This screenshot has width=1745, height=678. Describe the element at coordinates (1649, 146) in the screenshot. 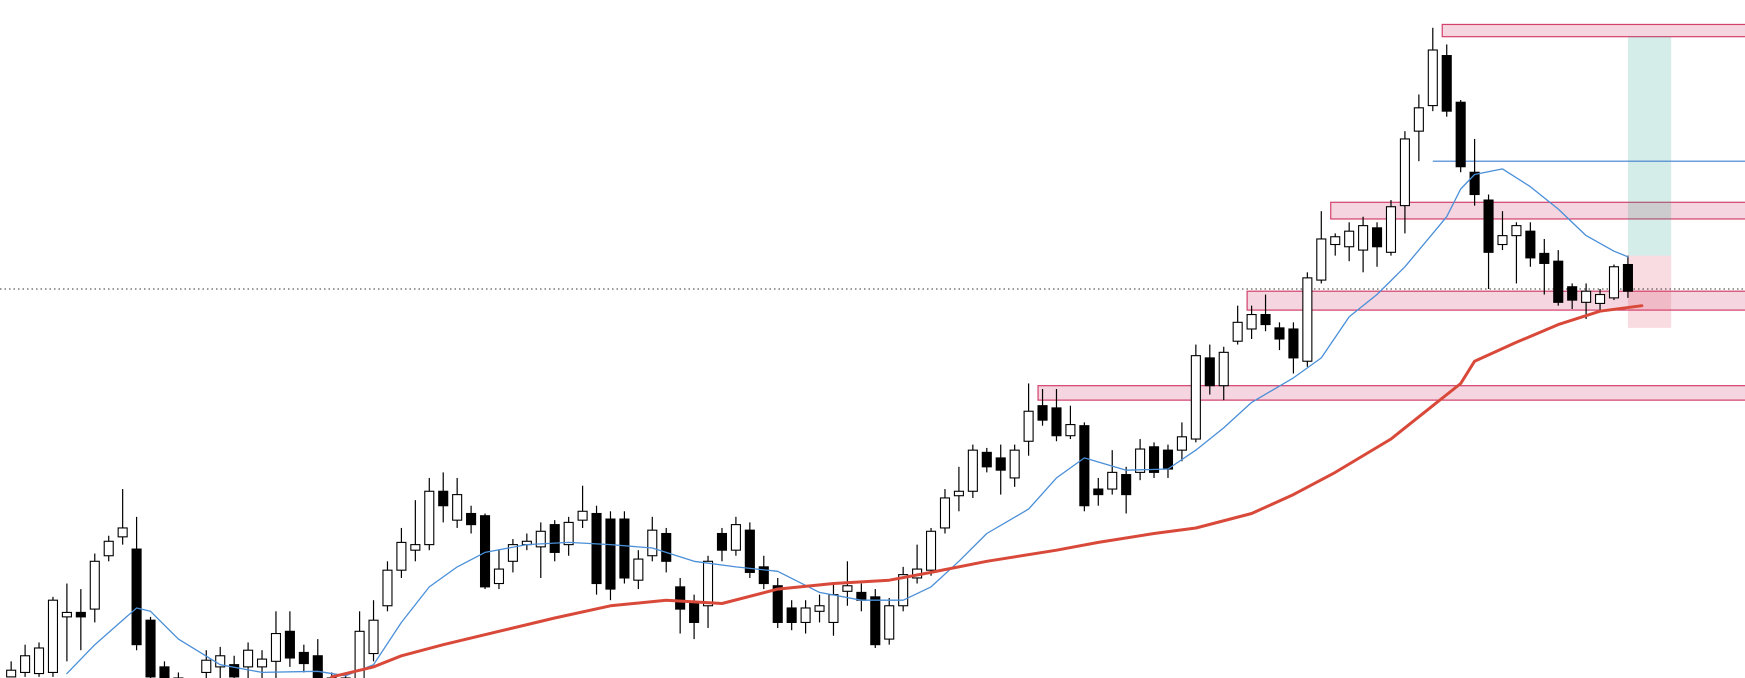

I see `target-area` at that location.